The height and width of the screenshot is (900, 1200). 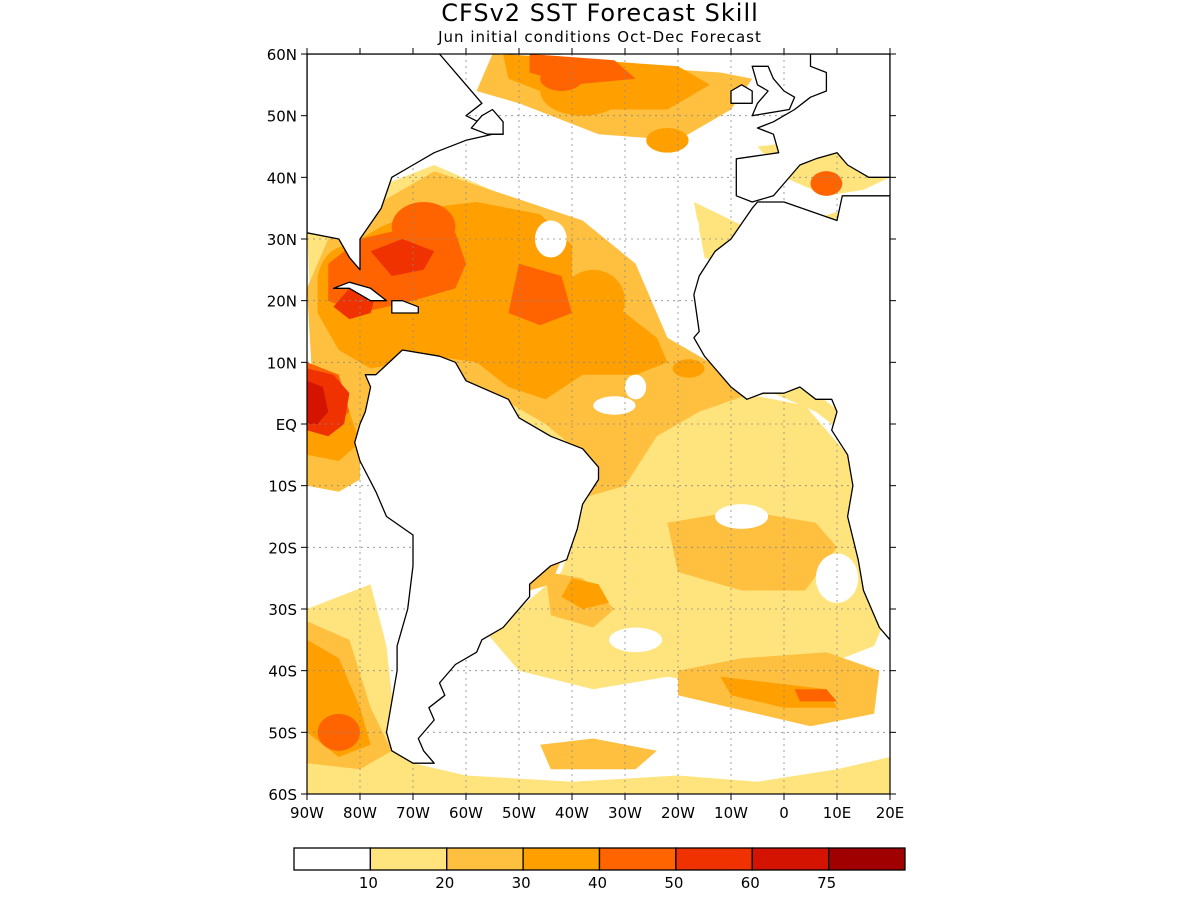 What do you see at coordinates (444, 883) in the screenshot?
I see `colorbar-label: 20` at bounding box center [444, 883].